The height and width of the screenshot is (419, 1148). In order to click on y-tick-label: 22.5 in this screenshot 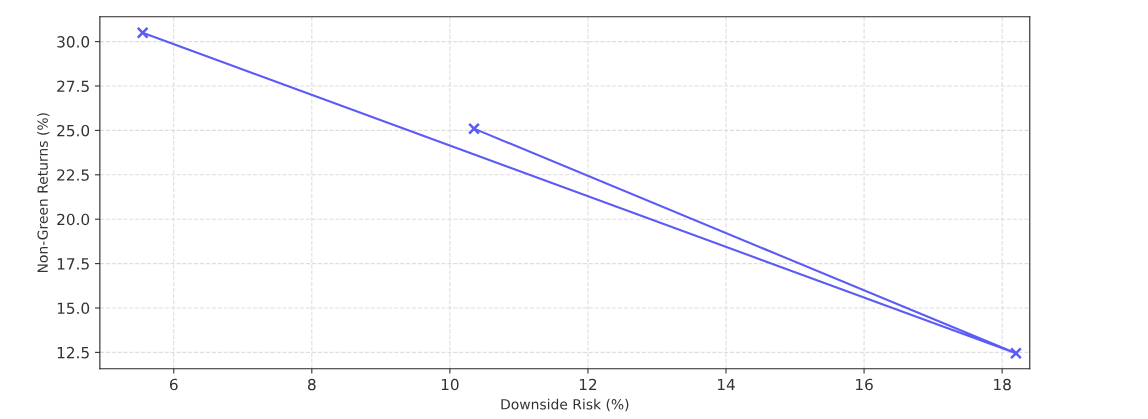, I will do `click(73, 175)`.